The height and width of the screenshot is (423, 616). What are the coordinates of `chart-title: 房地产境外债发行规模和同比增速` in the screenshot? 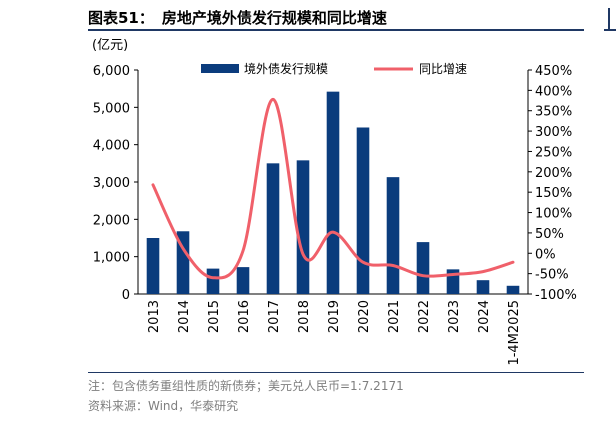 It's located at (274, 17).